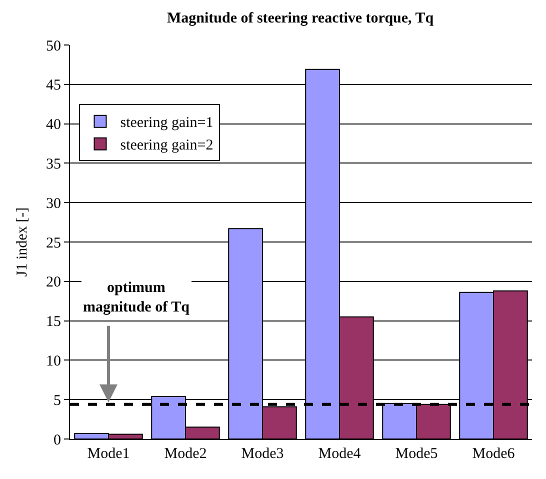 The height and width of the screenshot is (479, 546). I want to click on y-tick-label: 40, so click(53, 125).